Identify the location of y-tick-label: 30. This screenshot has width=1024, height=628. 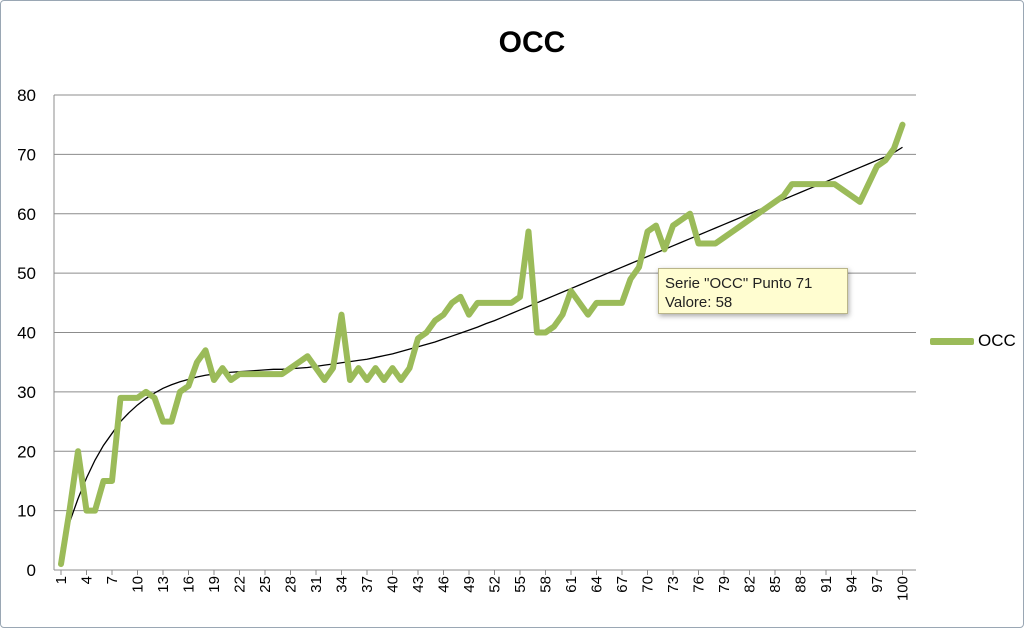
(26, 392).